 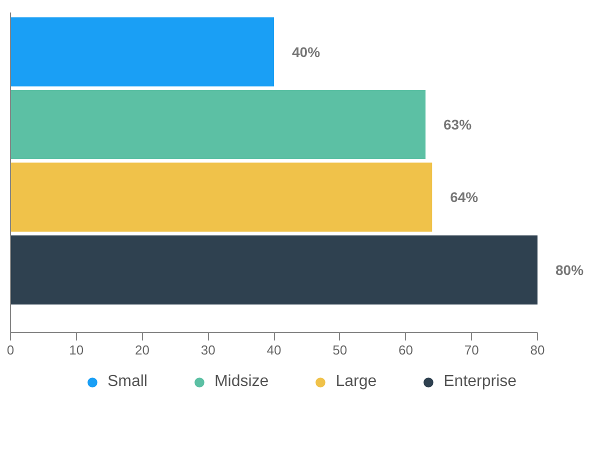 I want to click on x-tick-label: 30, so click(x=208, y=350).